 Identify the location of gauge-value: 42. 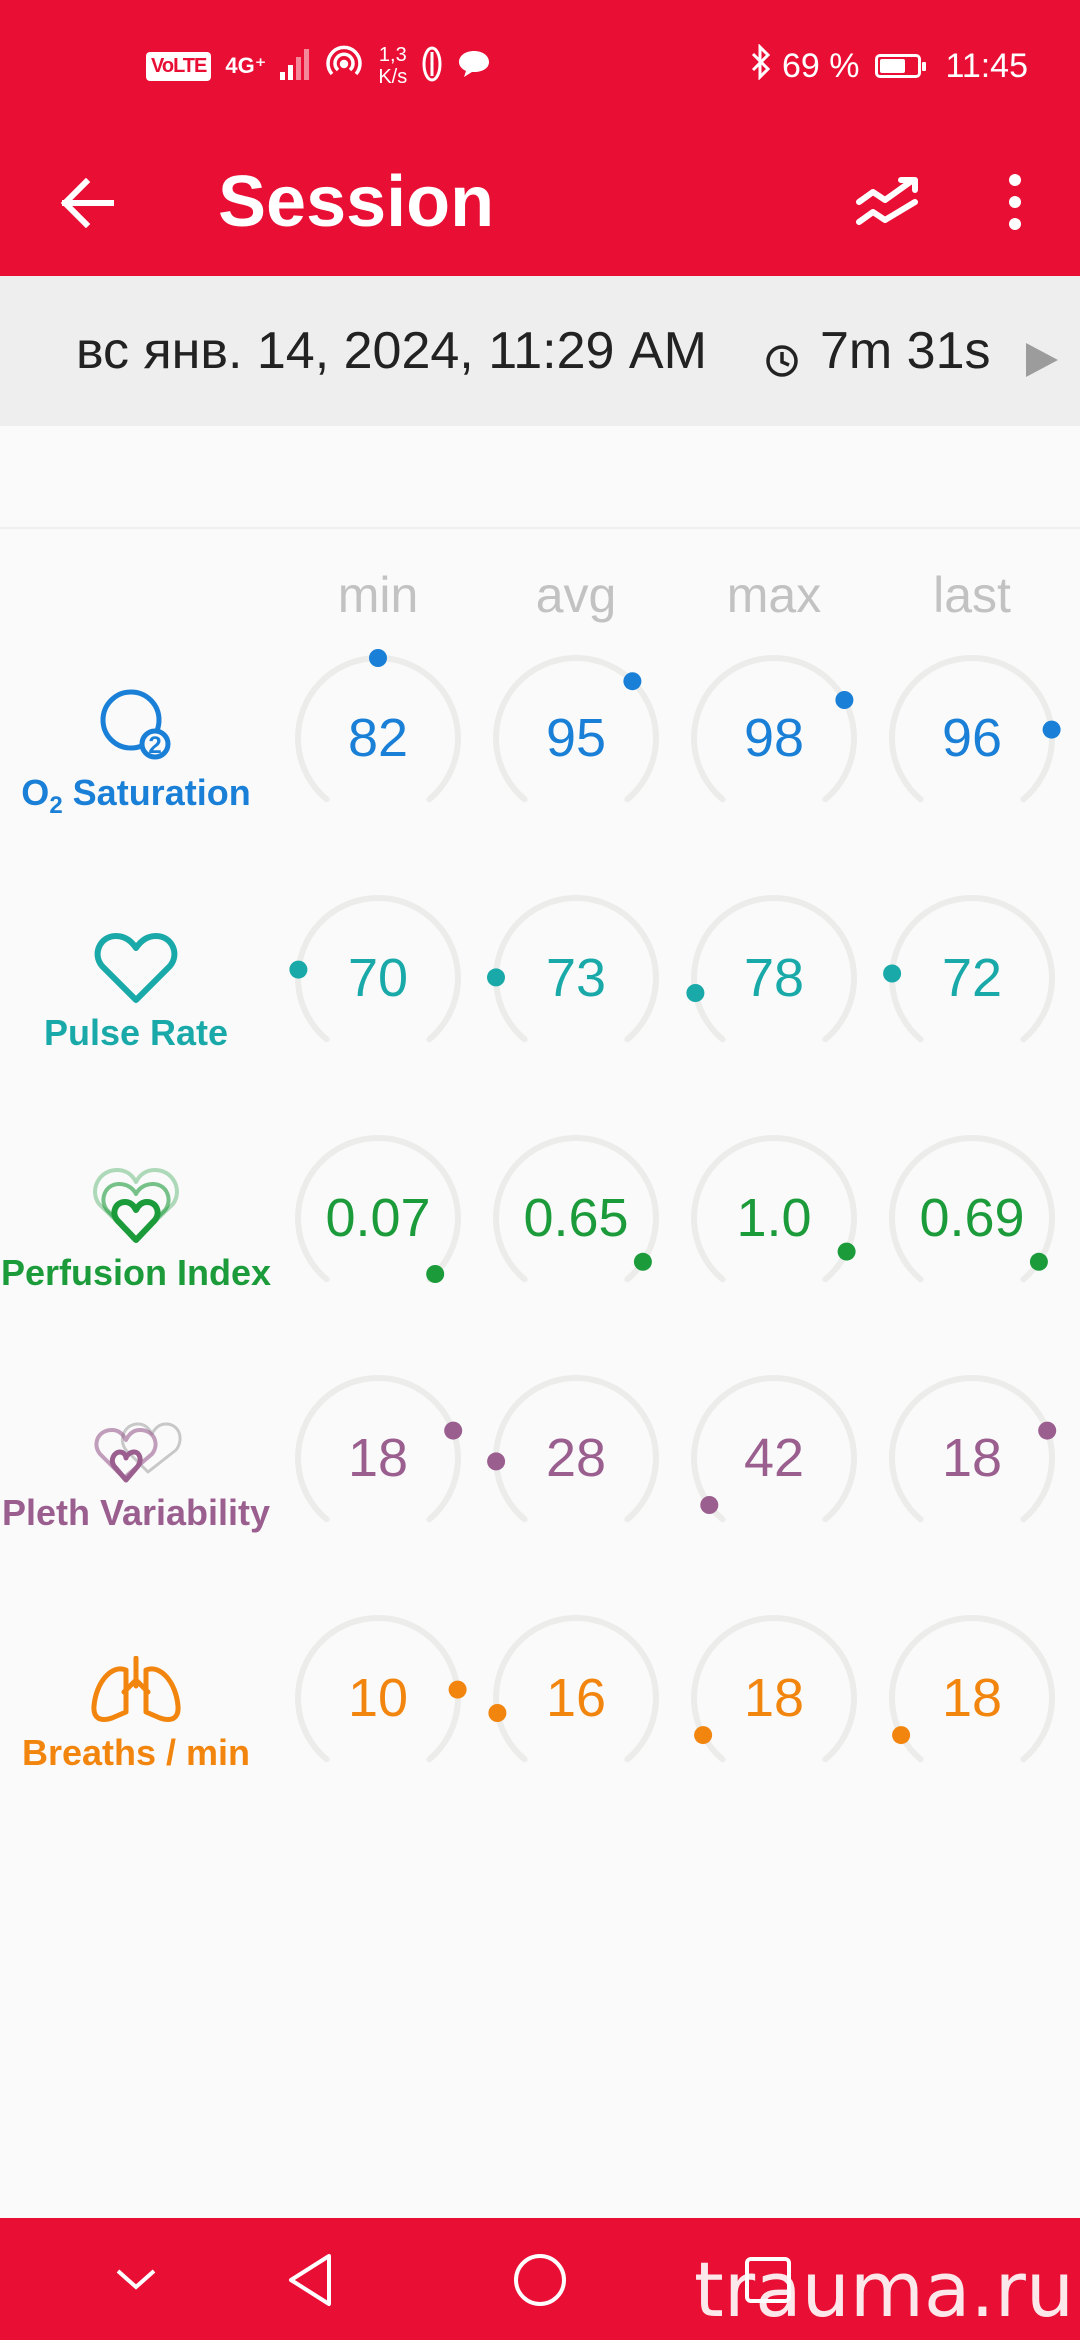
(774, 1458).